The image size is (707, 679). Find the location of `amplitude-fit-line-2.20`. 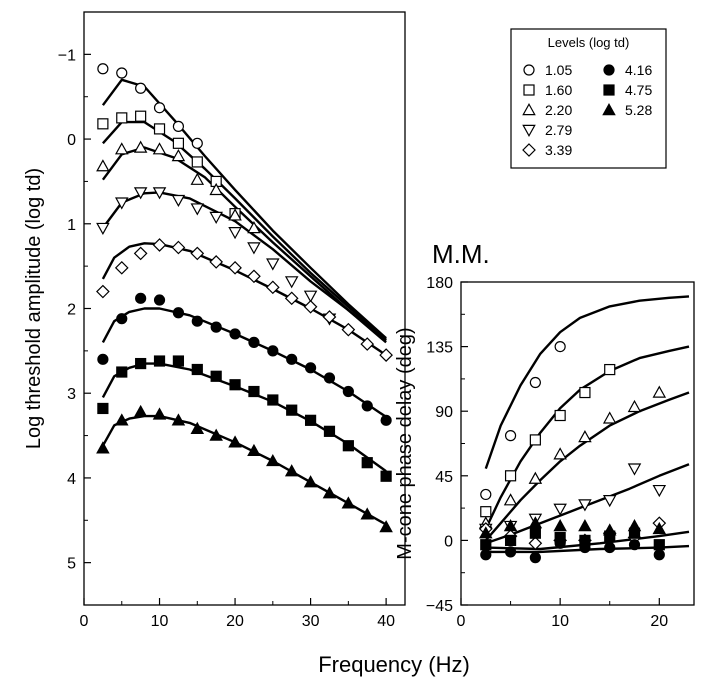

amplitude-fit-line-2.20 is located at coordinates (244, 245).